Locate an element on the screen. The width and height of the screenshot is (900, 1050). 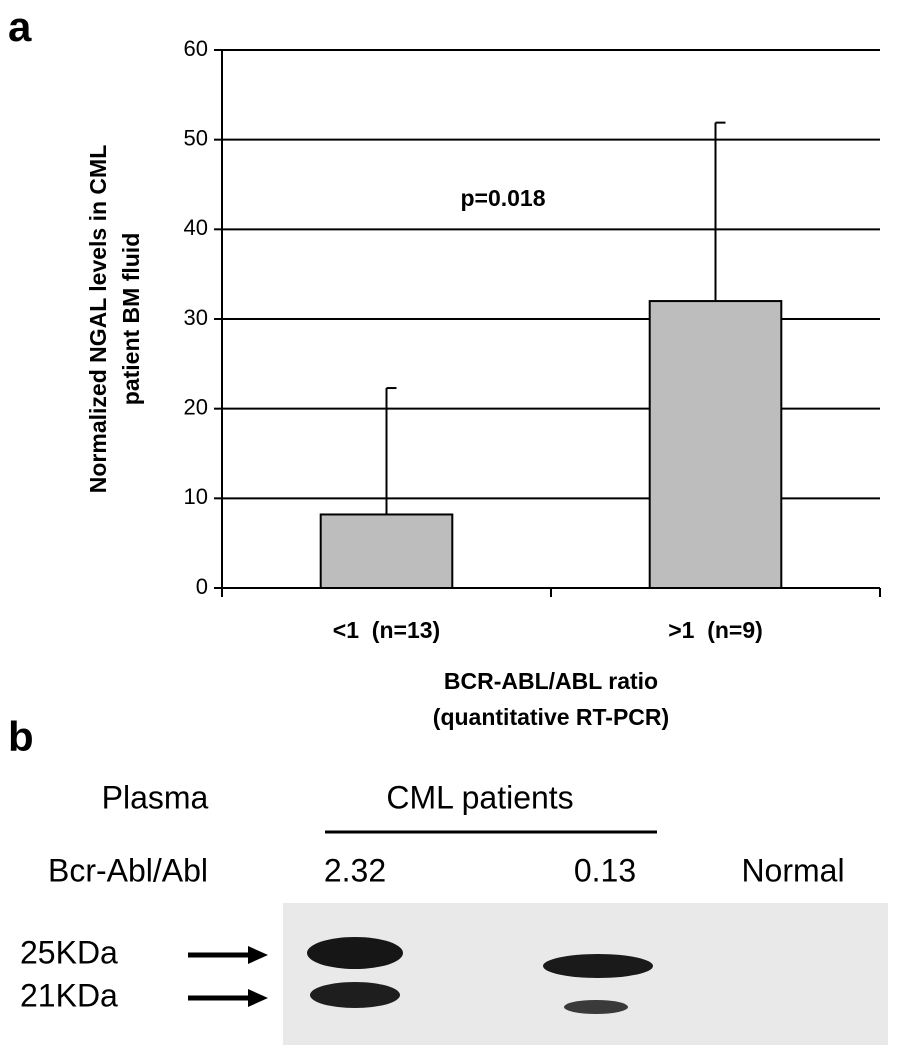
y-tick-label: 60 is located at coordinates (196, 48).